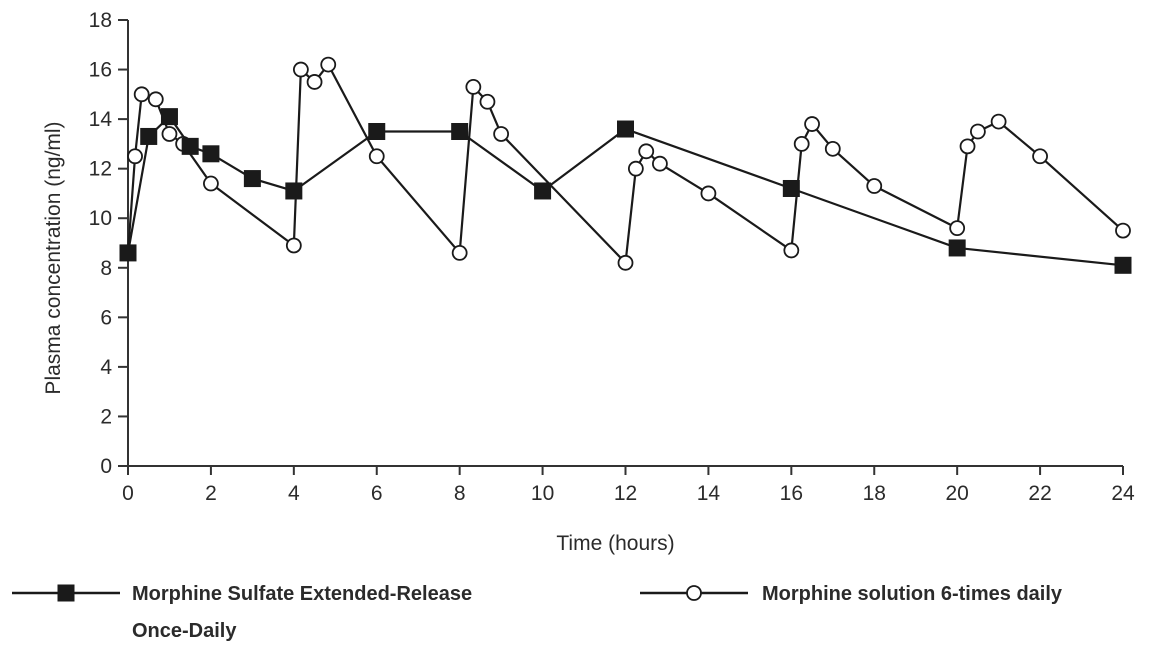  I want to click on x-tick-label: 2, so click(211, 493).